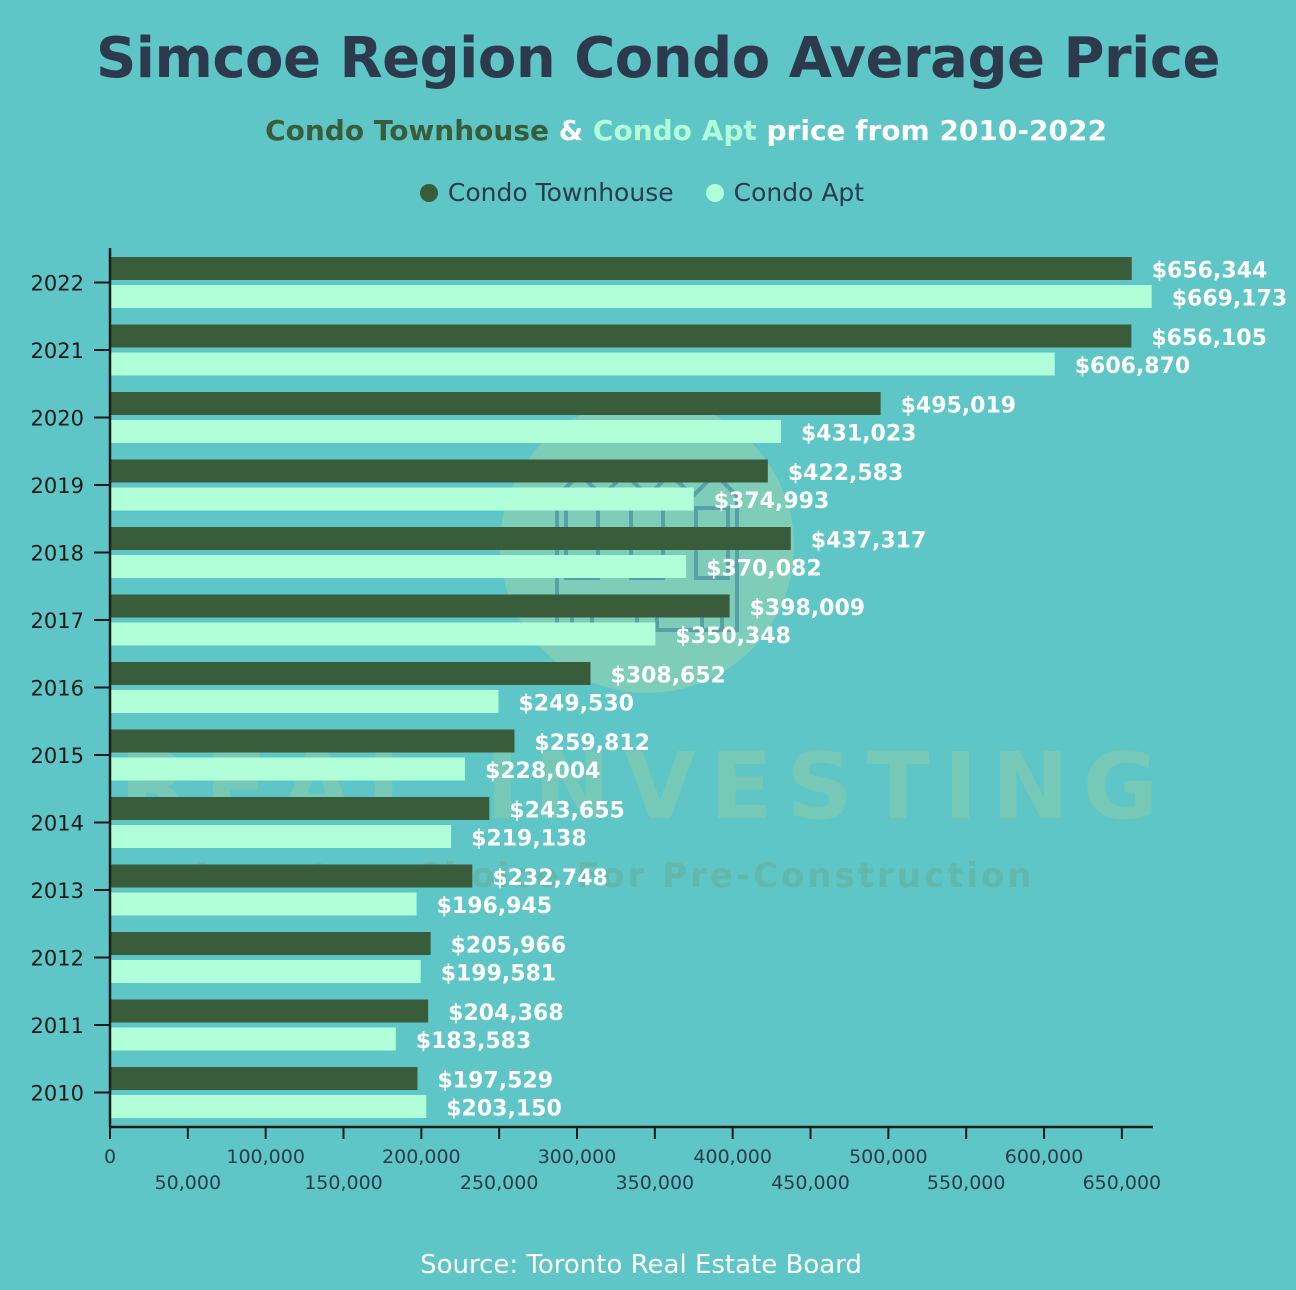  What do you see at coordinates (407, 130) in the screenshot?
I see `subtitle-townhouse: Condo Townhouse` at bounding box center [407, 130].